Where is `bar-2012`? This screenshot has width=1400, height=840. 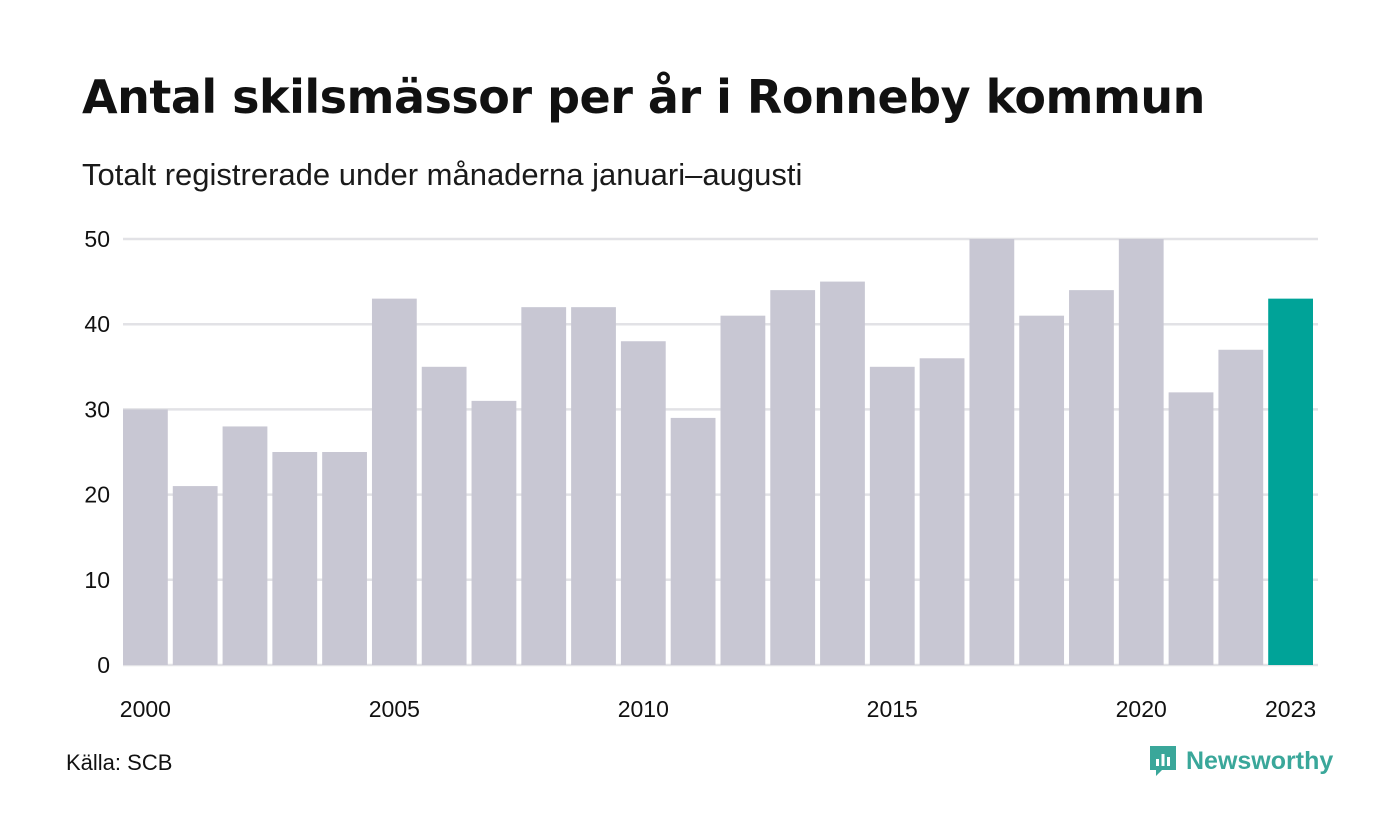 bar-2012 is located at coordinates (743, 490).